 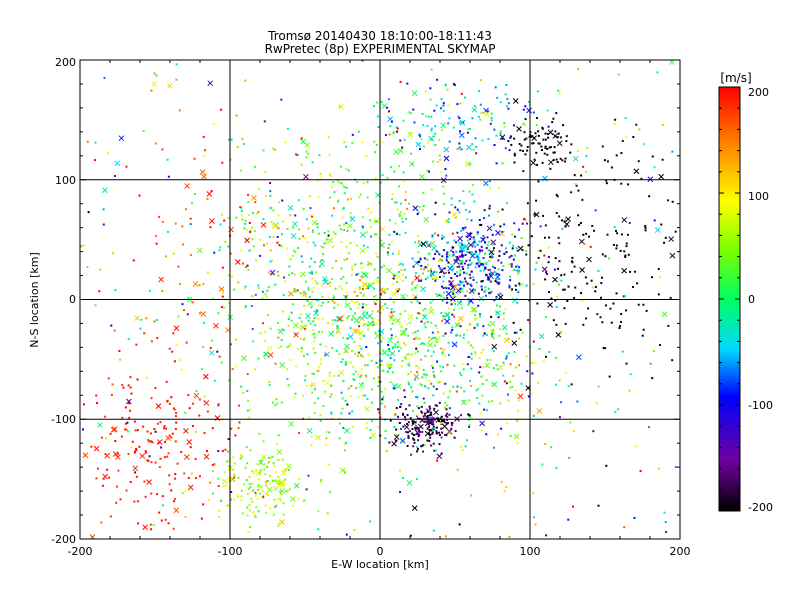 I want to click on y-tick-label: -100, so click(x=63, y=419).